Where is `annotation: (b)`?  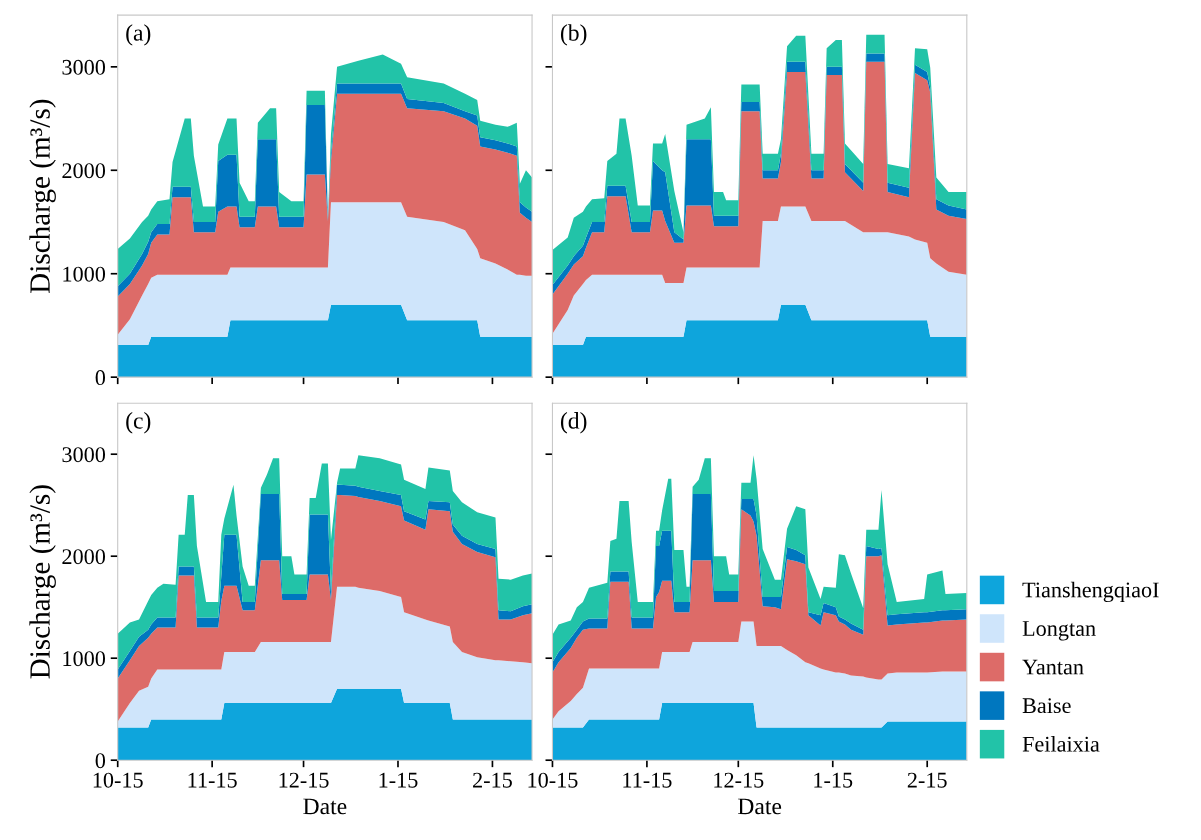
annotation: (b) is located at coordinates (573, 35).